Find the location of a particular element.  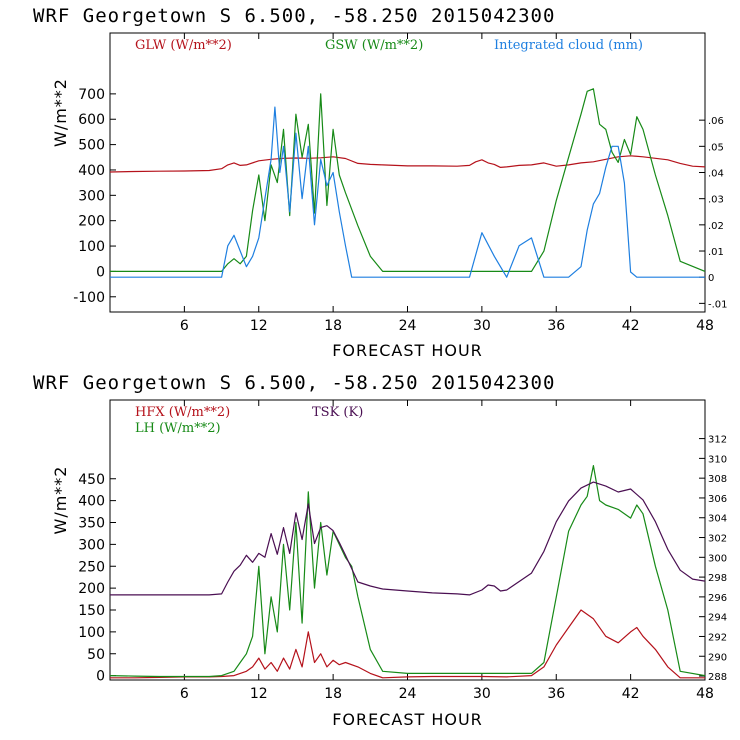

y-tick-label: 450 is located at coordinates (91, 480).